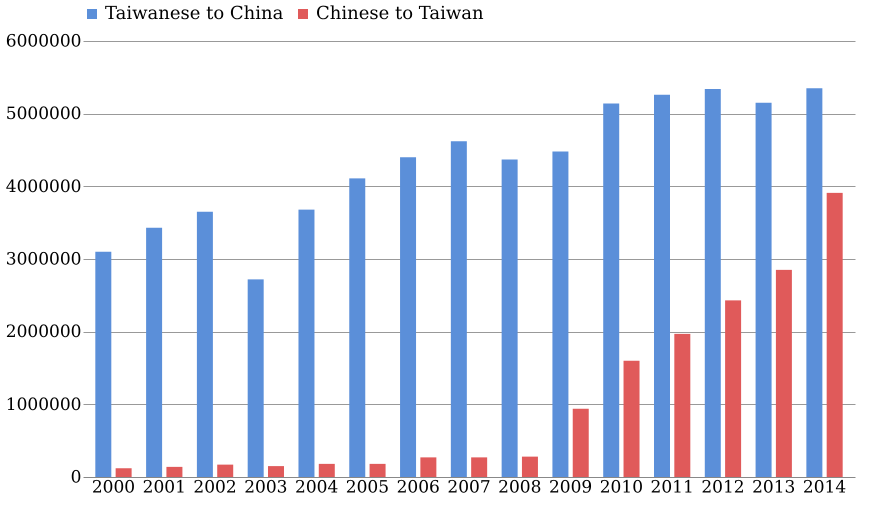  Describe the element at coordinates (44, 332) in the screenshot. I see `y-tick-label: 2000000` at that location.